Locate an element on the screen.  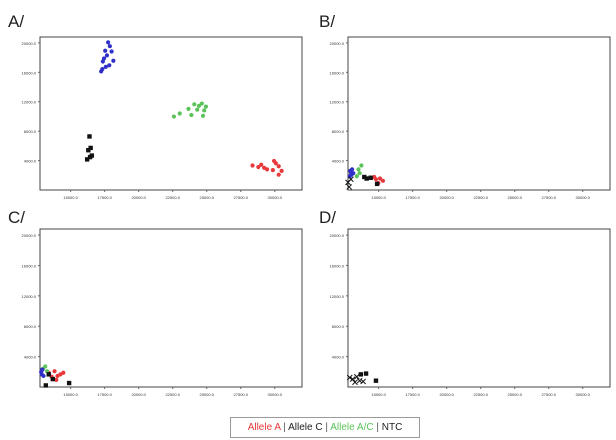
panel-letter-b: B/ is located at coordinates (327, 21).